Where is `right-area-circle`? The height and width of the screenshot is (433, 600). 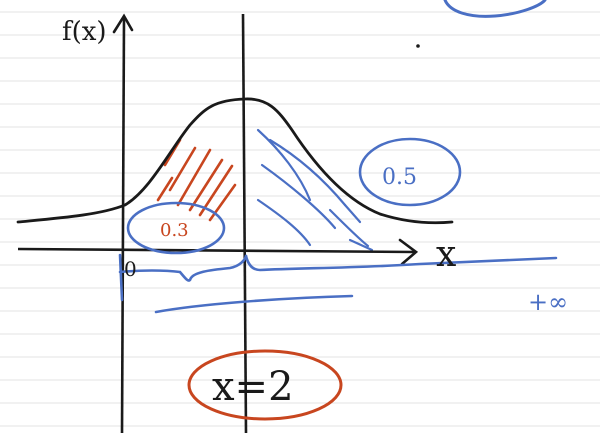 right-area-circle is located at coordinates (410, 172).